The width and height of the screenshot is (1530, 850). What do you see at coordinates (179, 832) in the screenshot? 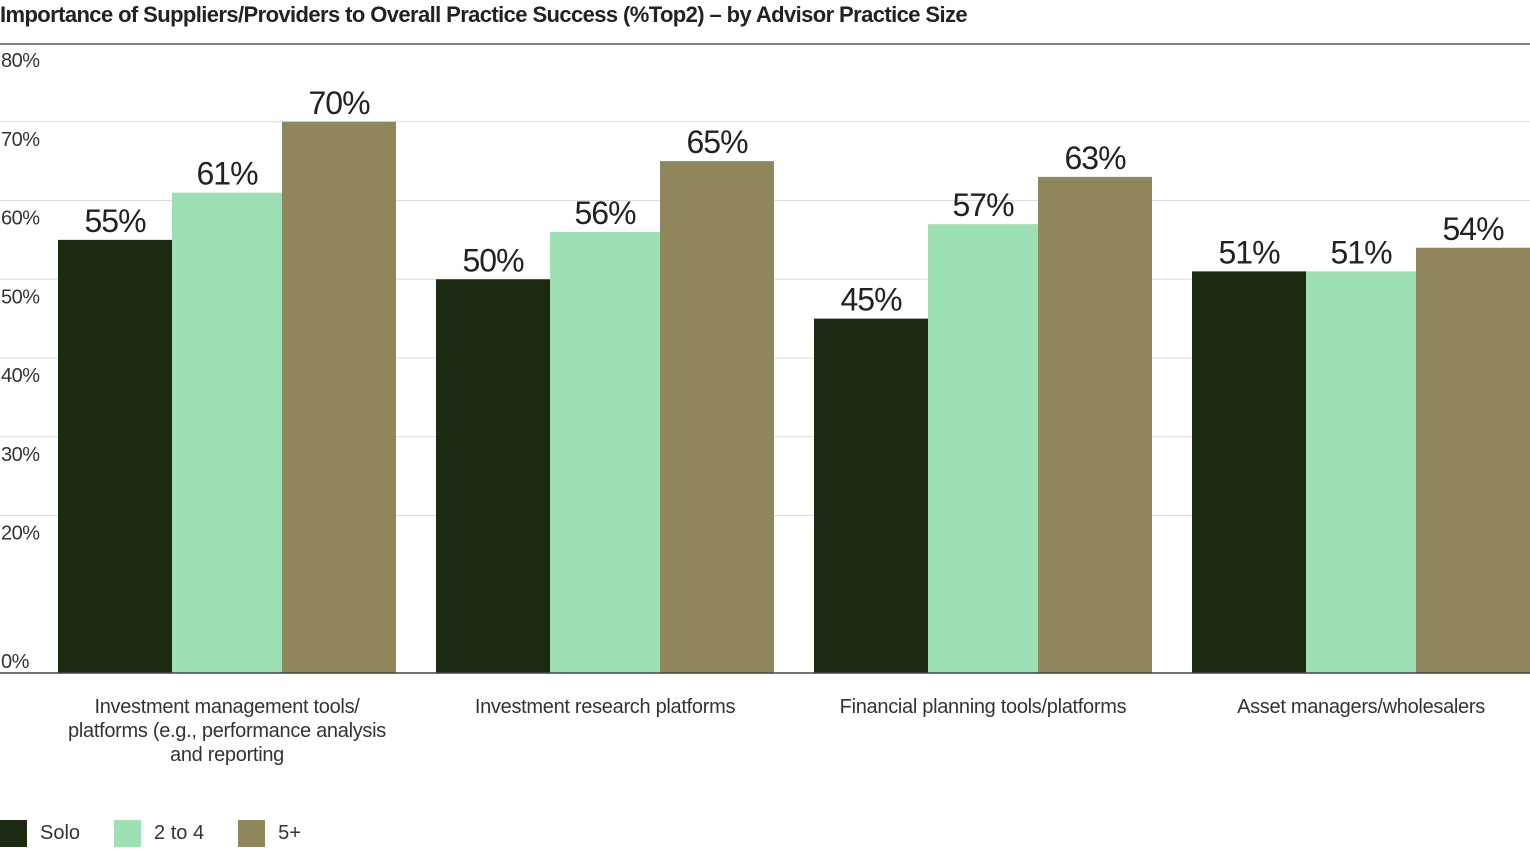
I see `legend-label-2-to-4: 2 to 4` at bounding box center [179, 832].